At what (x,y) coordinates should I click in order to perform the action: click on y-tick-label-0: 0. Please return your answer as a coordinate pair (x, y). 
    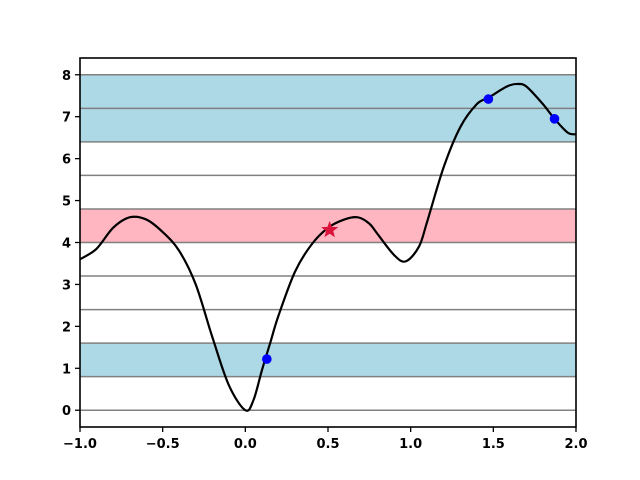
    Looking at the image, I should click on (66, 411).